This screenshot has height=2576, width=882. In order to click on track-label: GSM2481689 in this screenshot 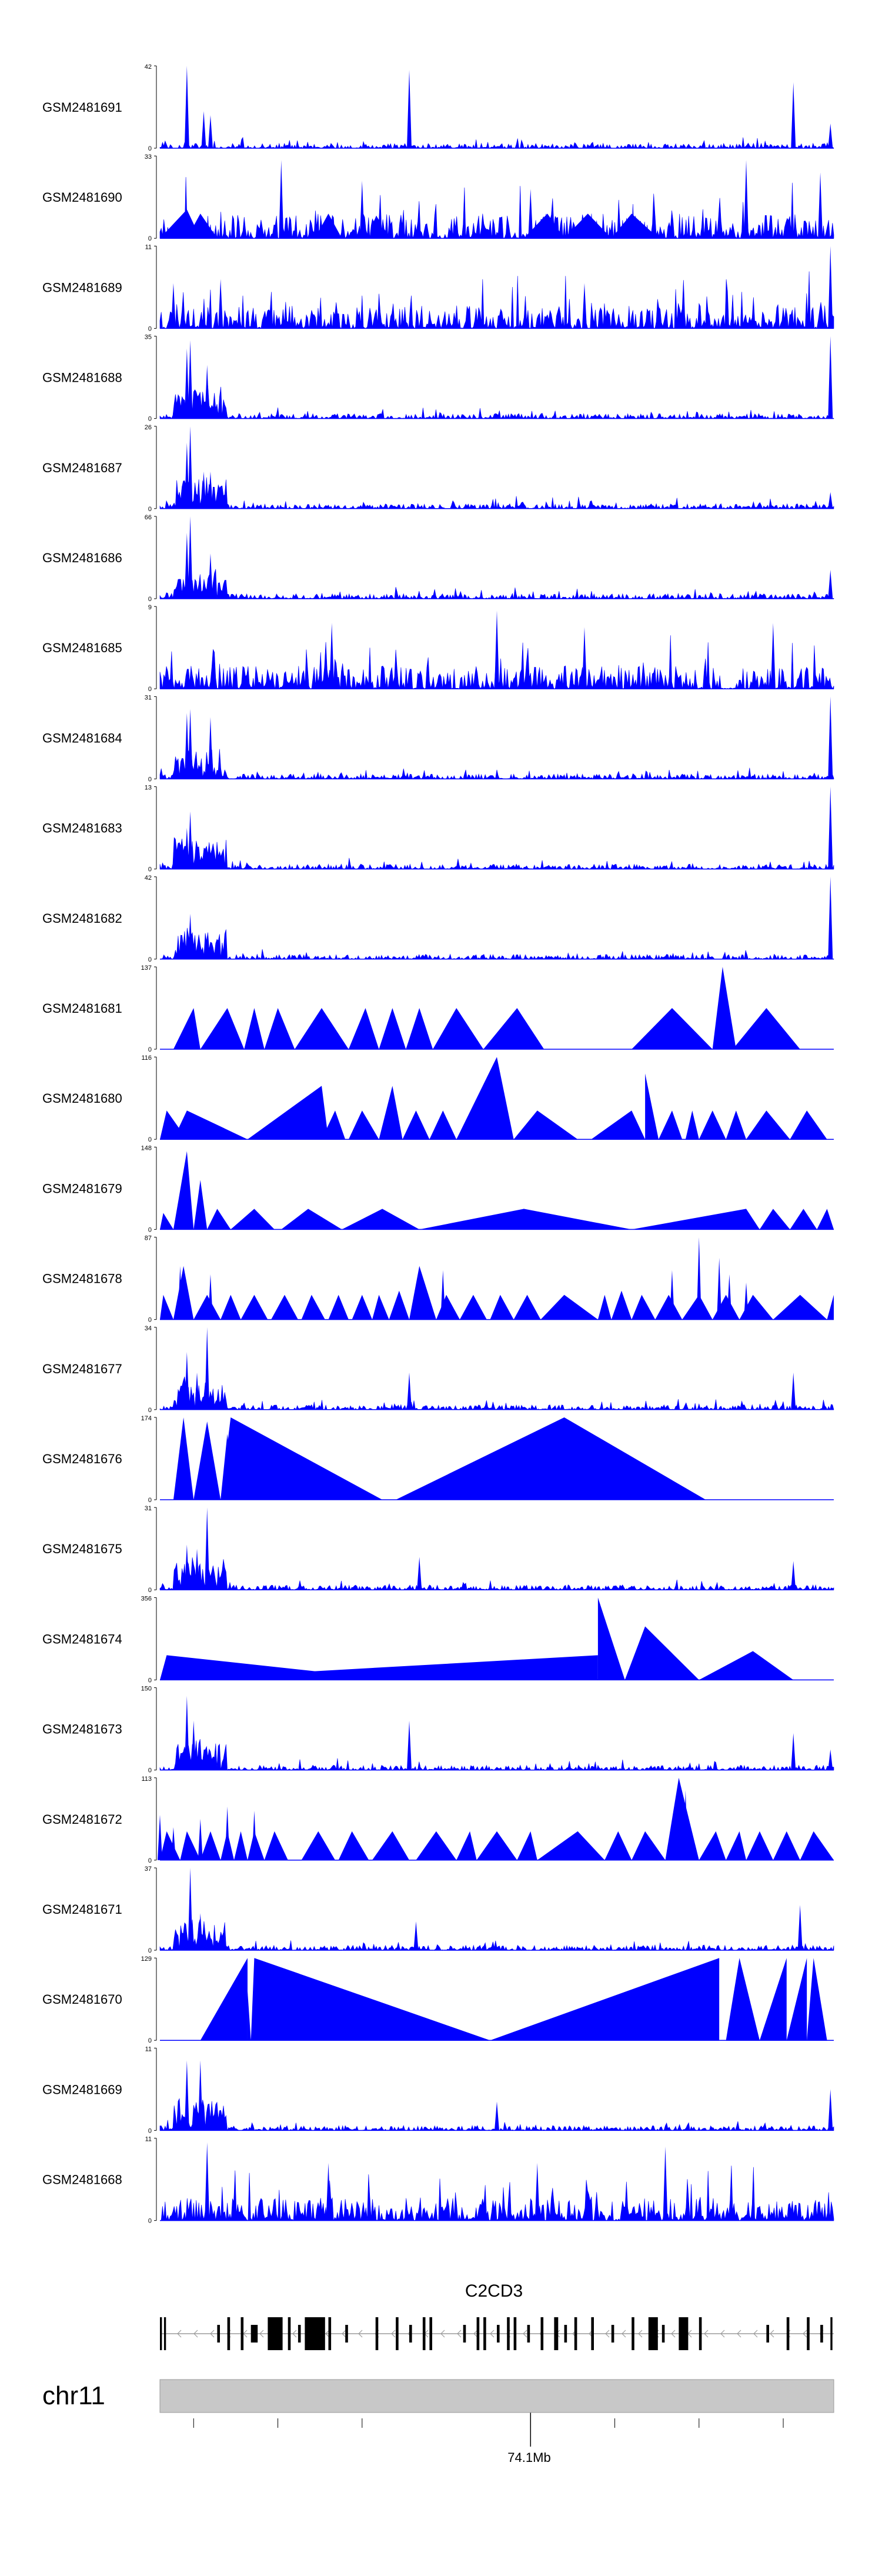, I will do `click(82, 287)`.